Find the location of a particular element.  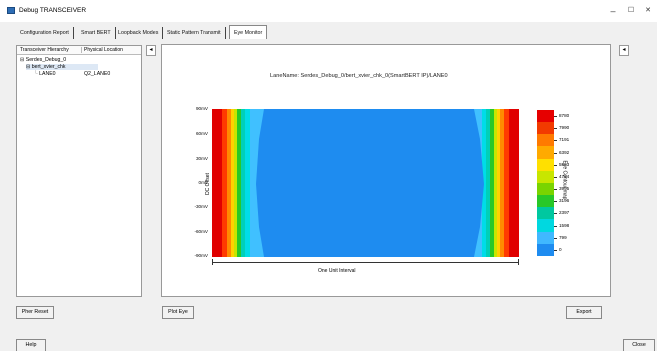

lane-physical-location: Q2_LANE0 is located at coordinates (97, 74).